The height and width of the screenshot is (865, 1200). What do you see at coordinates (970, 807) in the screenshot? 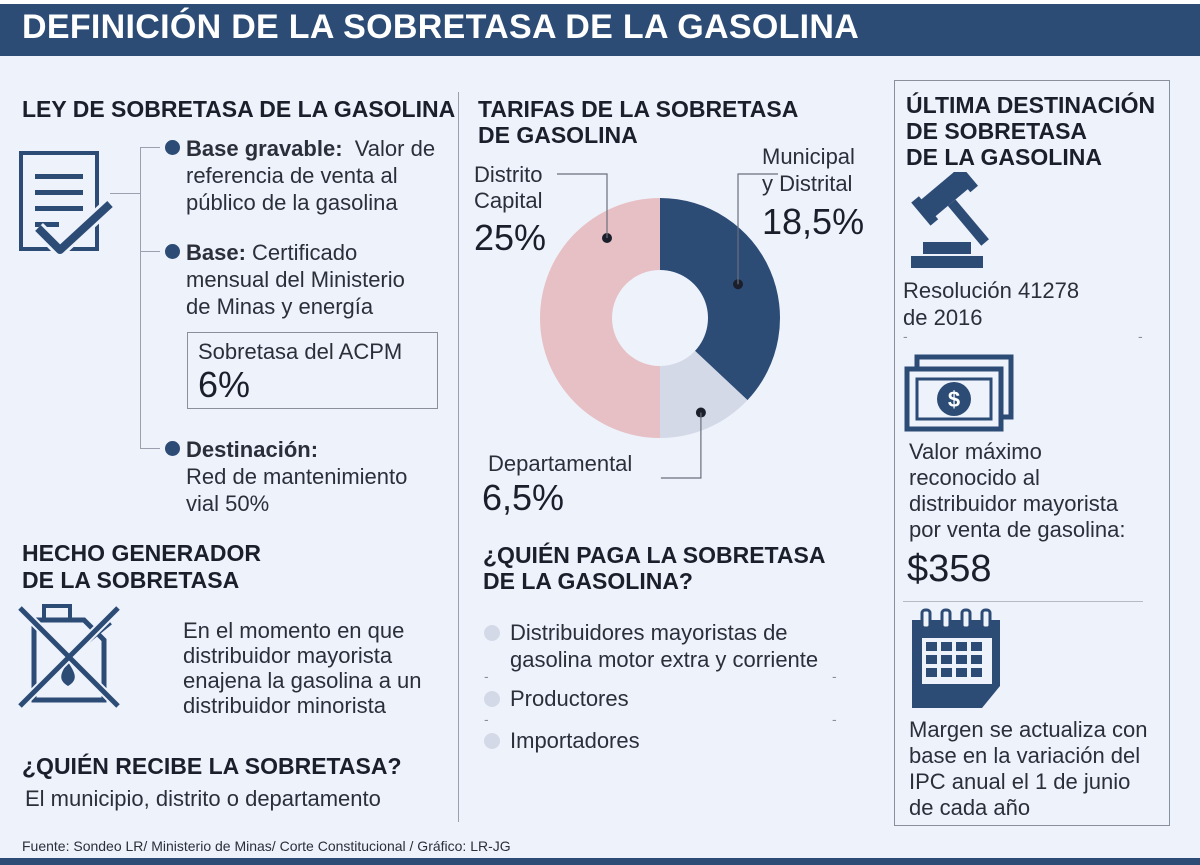
I see `margen-text: de cada año` at bounding box center [970, 807].